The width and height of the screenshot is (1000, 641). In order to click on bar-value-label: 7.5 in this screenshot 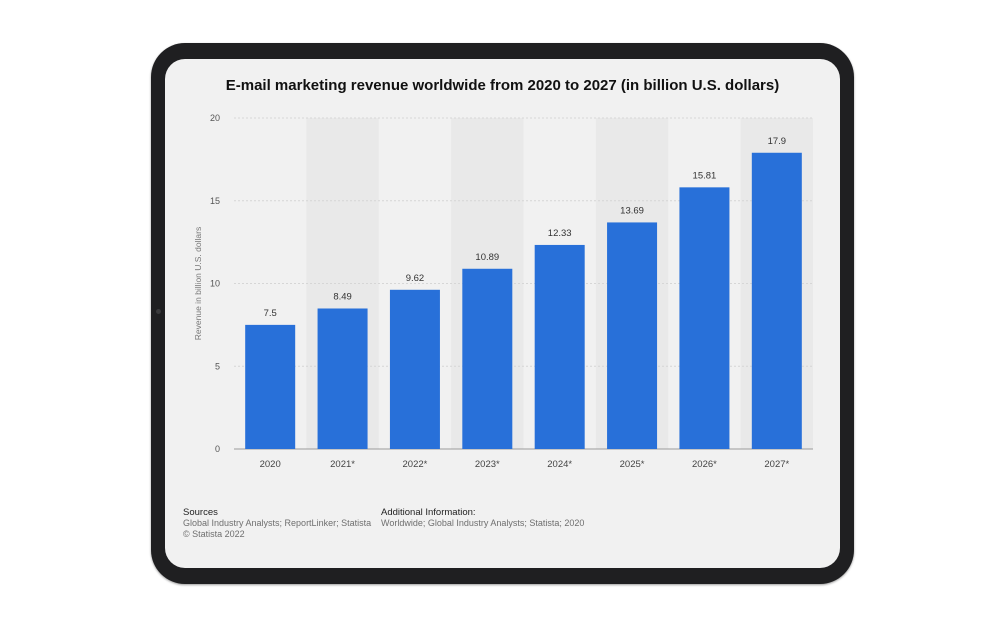, I will do `click(270, 313)`.